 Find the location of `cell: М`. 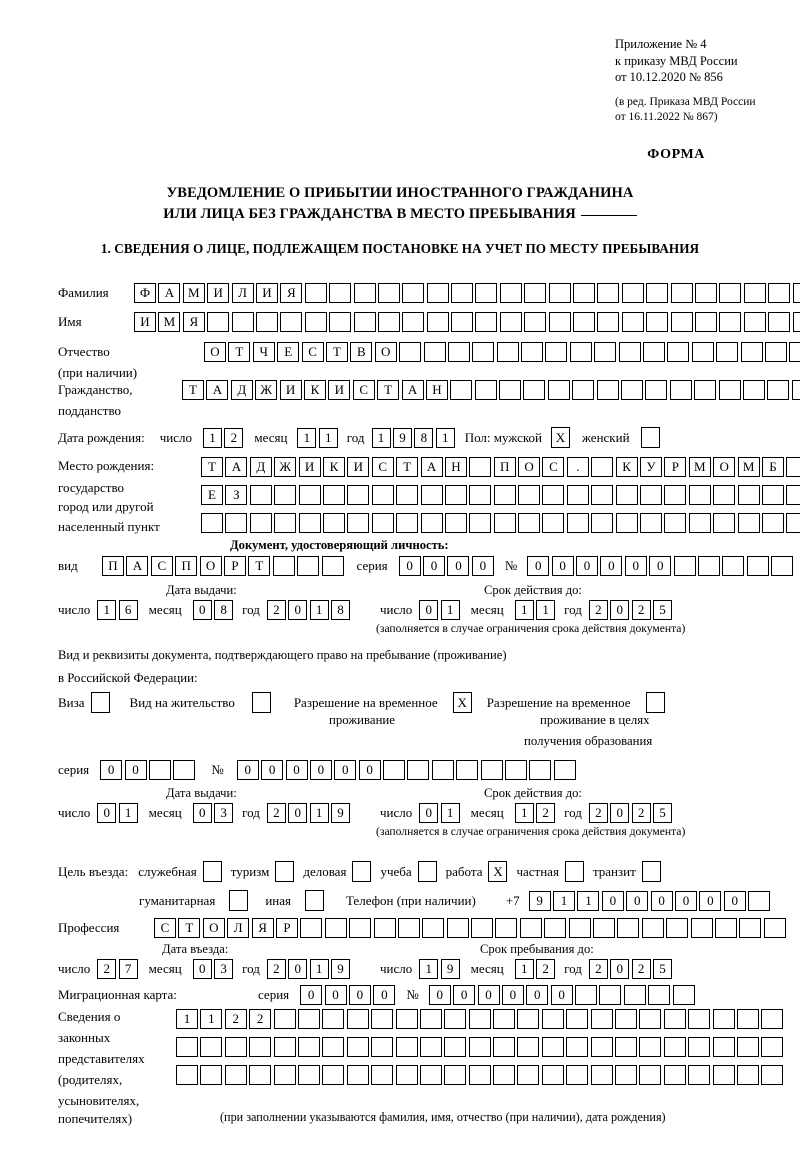

cell: М is located at coordinates (169, 322).